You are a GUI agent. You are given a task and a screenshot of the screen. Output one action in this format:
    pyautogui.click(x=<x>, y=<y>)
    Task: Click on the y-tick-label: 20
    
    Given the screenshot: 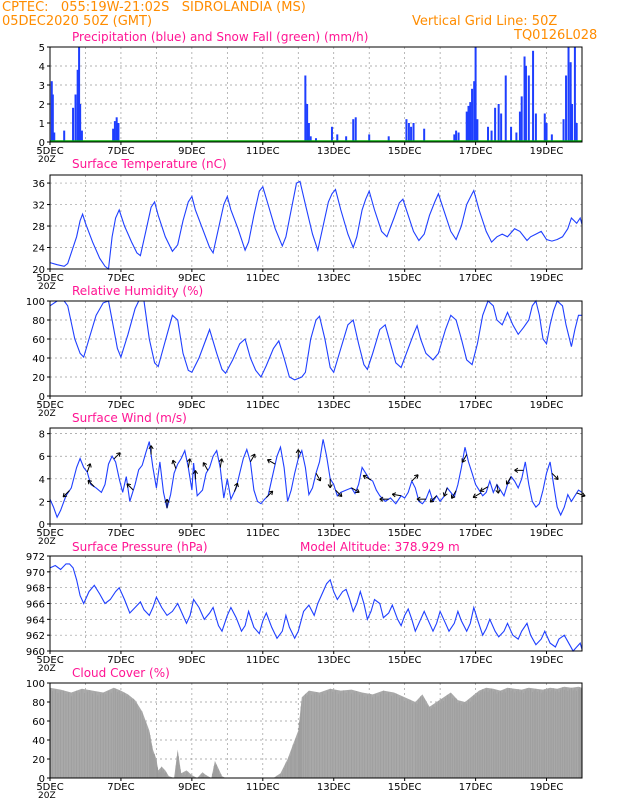 What is the action you would take?
    pyautogui.click(x=38, y=760)
    